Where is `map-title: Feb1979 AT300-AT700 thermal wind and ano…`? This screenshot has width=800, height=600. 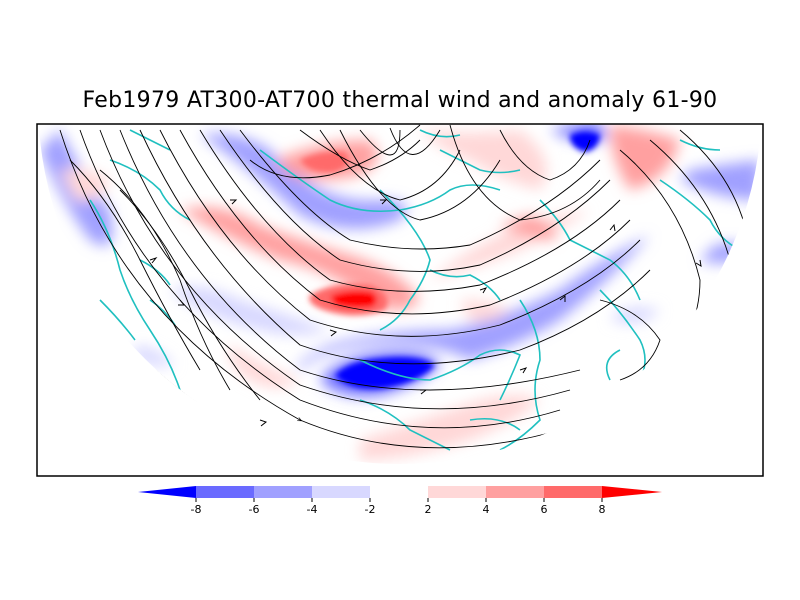 map-title: Feb1979 AT300-AT700 thermal wind and ano… is located at coordinates (400, 100).